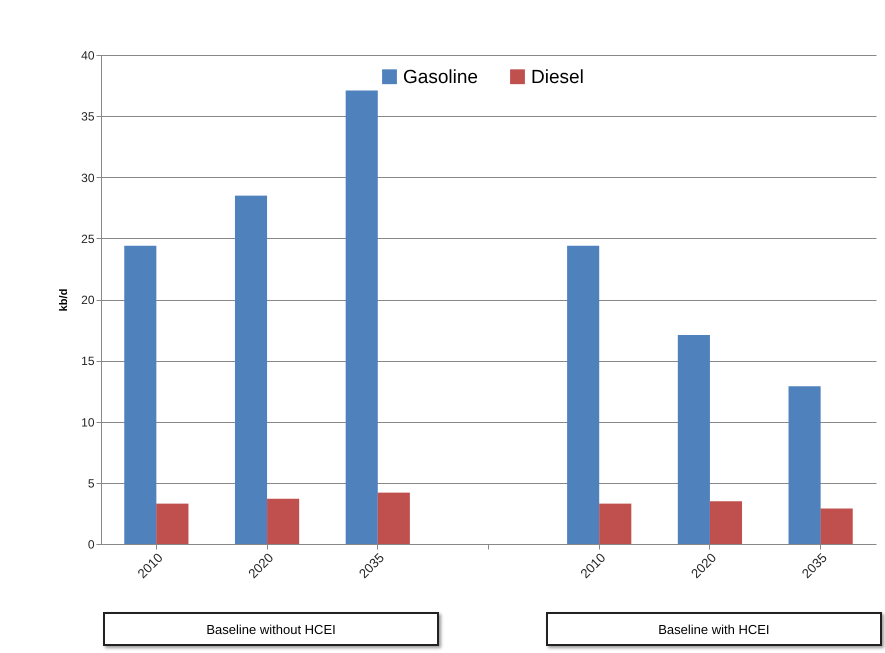  What do you see at coordinates (88, 55) in the screenshot?
I see `y-tick-label: 40` at bounding box center [88, 55].